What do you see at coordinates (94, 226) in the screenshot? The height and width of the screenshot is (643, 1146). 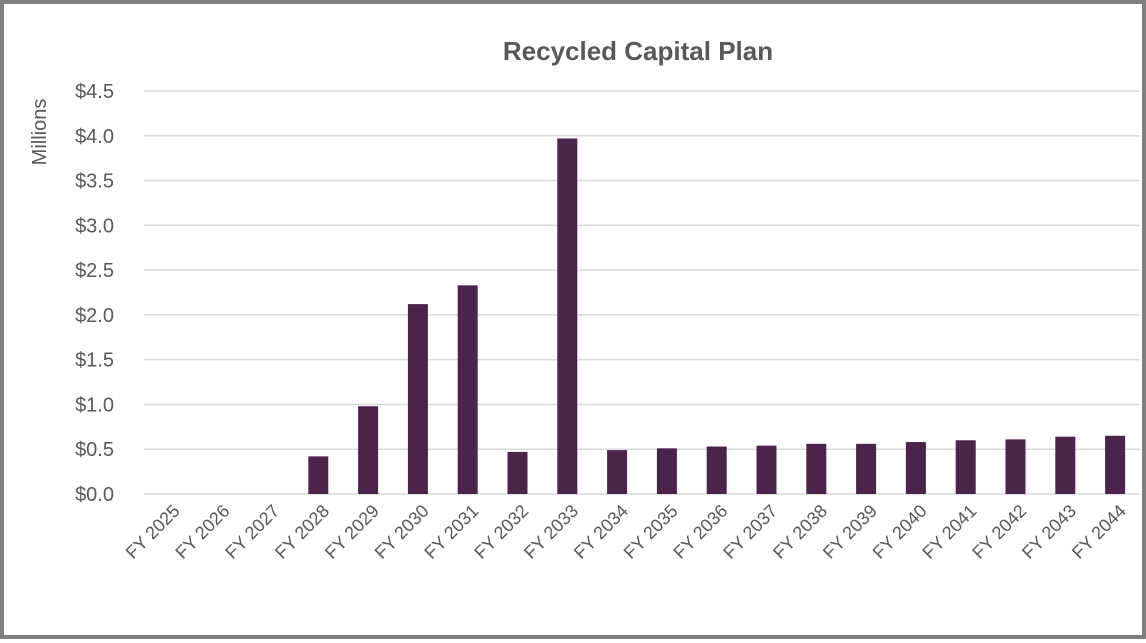 I see `y-tick-label: $3.0` at bounding box center [94, 226].